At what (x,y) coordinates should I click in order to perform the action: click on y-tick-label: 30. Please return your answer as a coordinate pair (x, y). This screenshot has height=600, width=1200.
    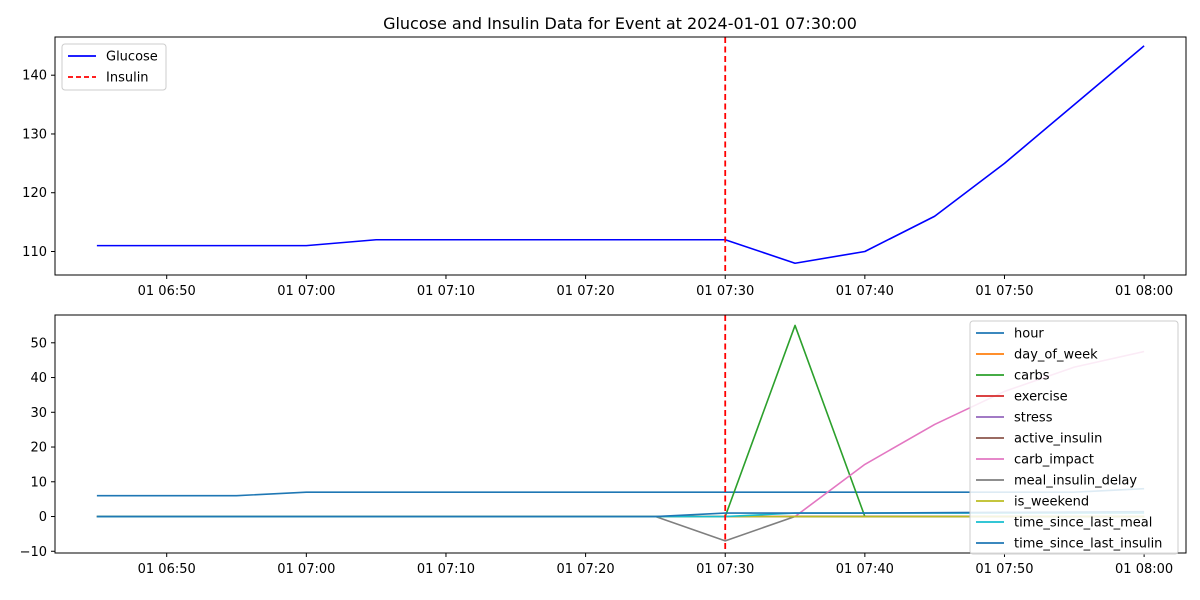
    Looking at the image, I should click on (38, 413).